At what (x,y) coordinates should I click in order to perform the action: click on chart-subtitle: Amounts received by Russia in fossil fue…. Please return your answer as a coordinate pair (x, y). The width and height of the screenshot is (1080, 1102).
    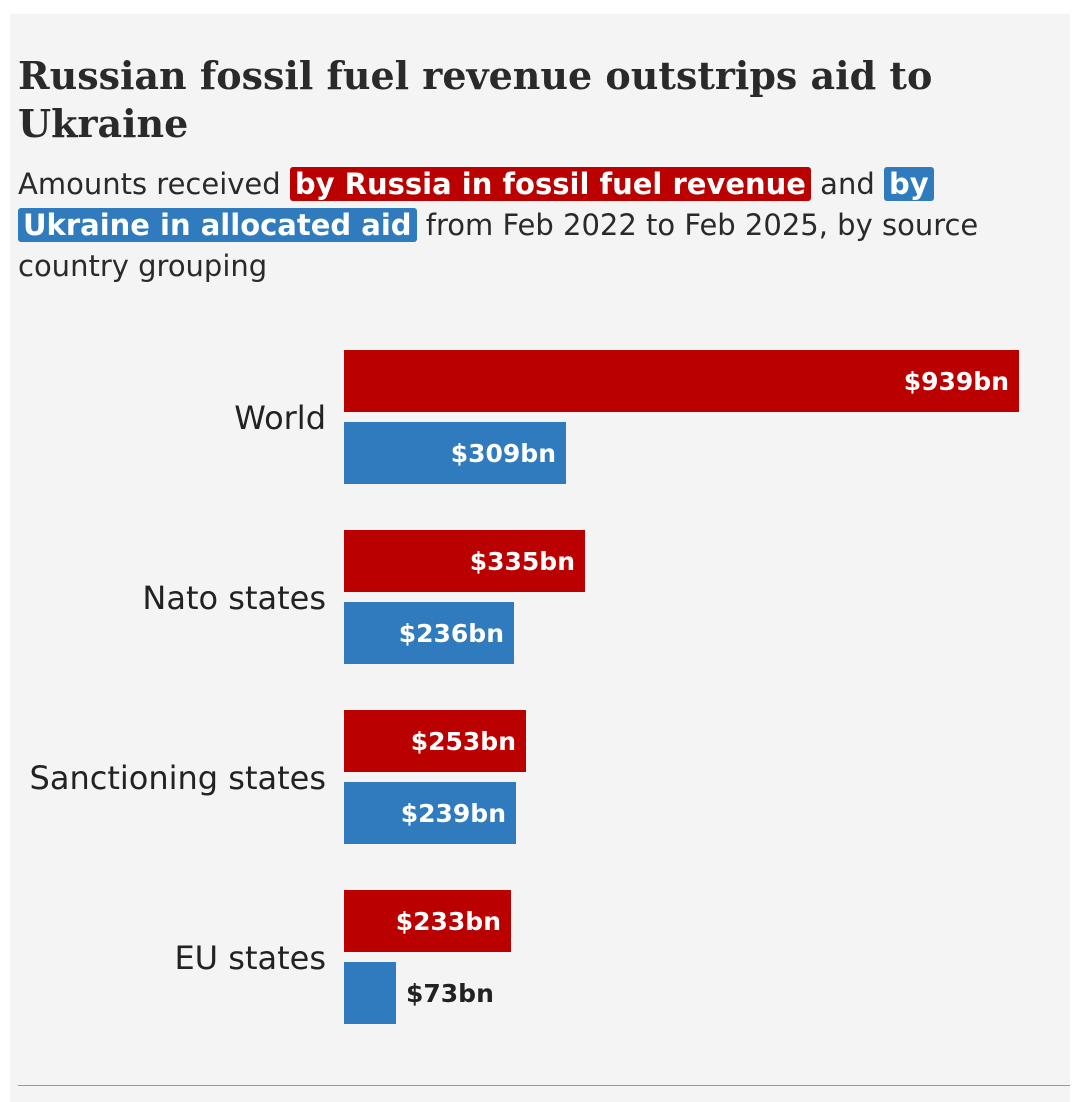
    Looking at the image, I should click on (523, 225).